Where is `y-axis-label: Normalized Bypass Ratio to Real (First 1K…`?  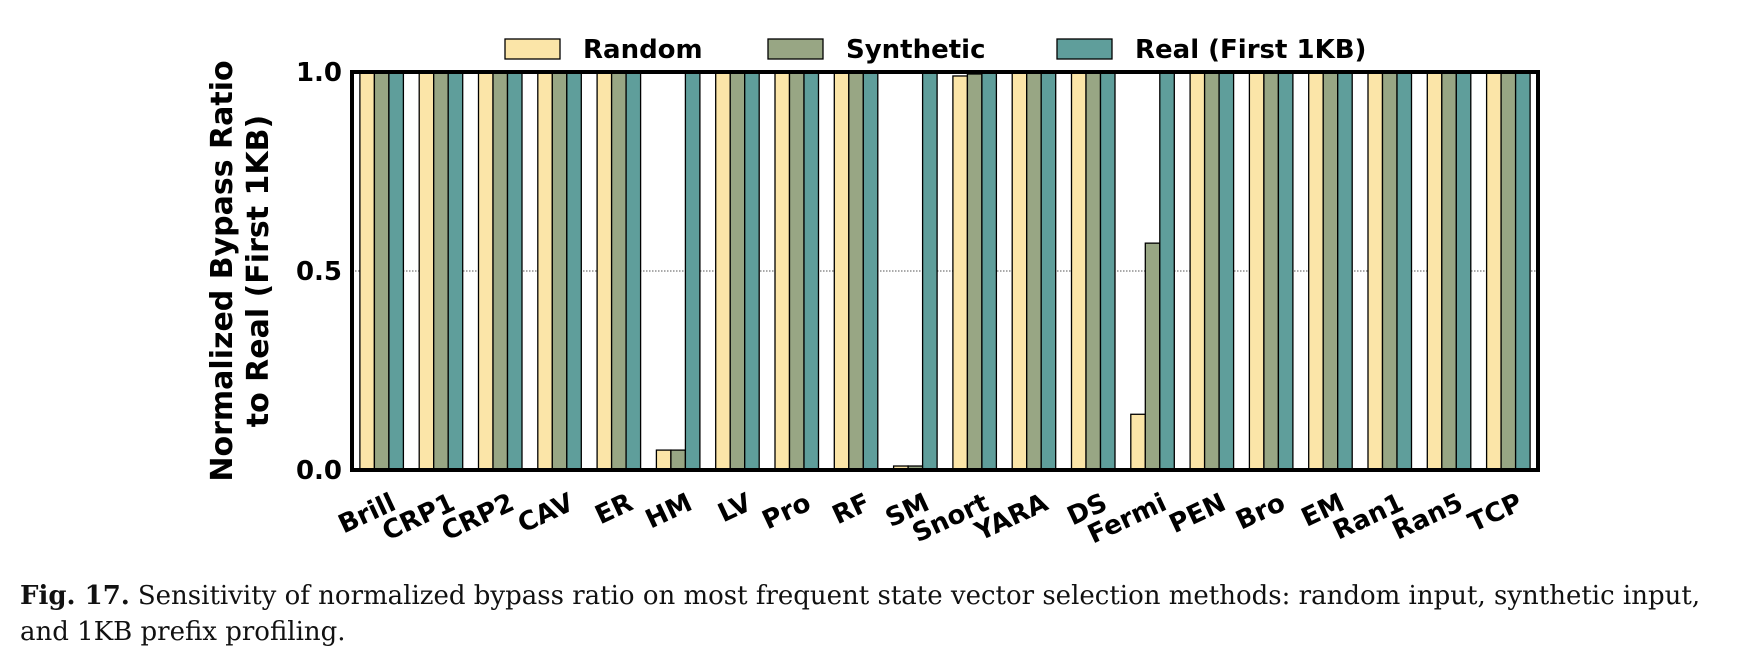
y-axis-label: Normalized Bypass Ratio to Real (First 1K… is located at coordinates (240, 270).